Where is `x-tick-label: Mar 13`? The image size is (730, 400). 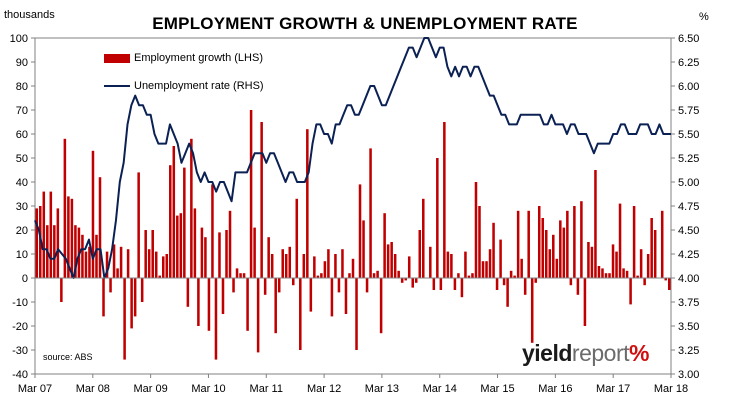 x-tick-label: Mar 13 is located at coordinates (382, 389).